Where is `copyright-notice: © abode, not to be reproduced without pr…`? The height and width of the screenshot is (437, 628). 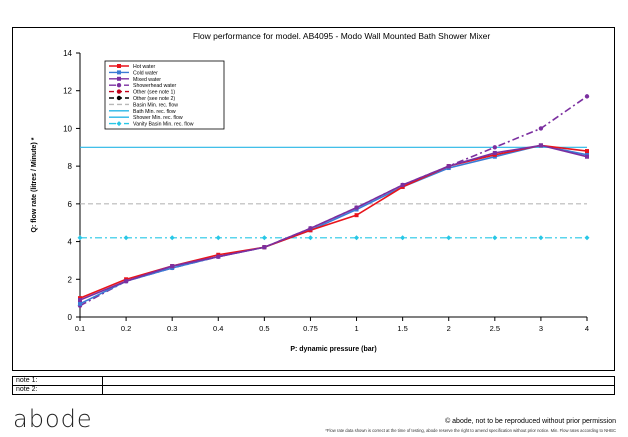 copyright-notice: © abode, not to be reproduced without pr… is located at coordinates (530, 421).